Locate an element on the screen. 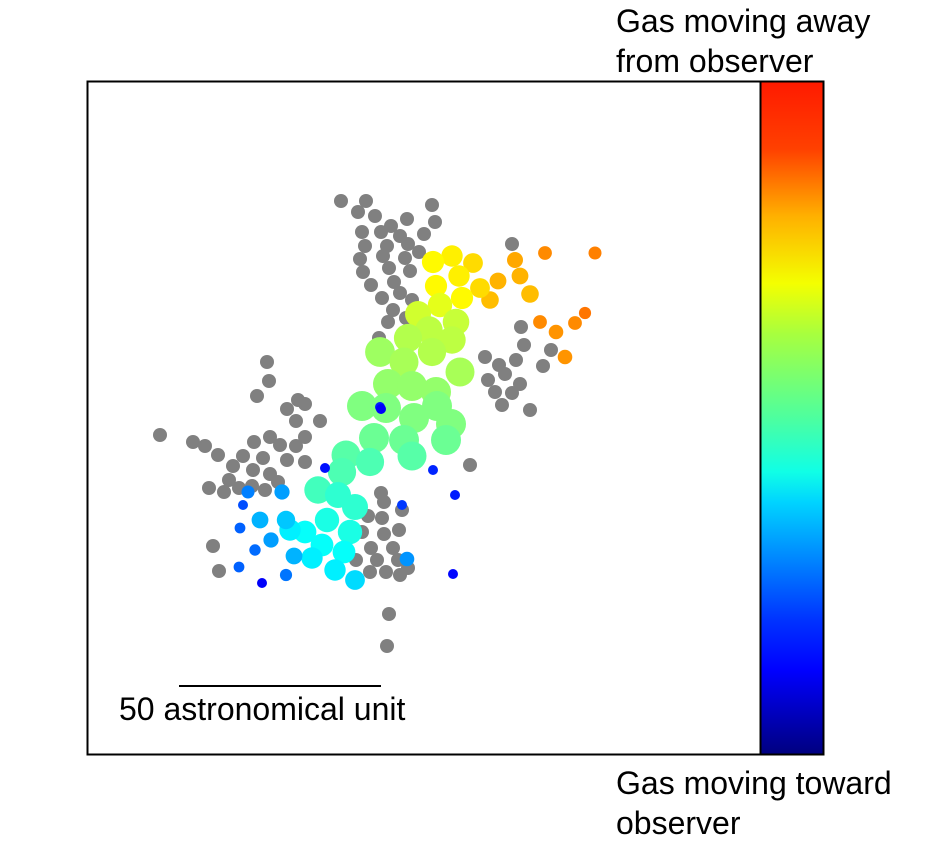 Image resolution: width=950 pixels, height=849 pixels. colorbar-top-label: Gas moving away from observer is located at coordinates (743, 41).